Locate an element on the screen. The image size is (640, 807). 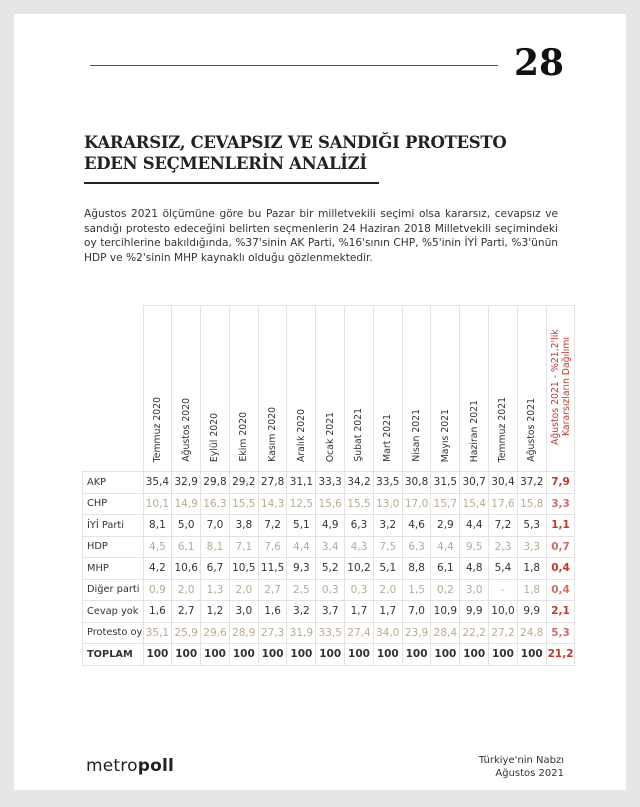
footer-line-1: Türkiye'nin Nabzı is located at coordinates (521, 760).